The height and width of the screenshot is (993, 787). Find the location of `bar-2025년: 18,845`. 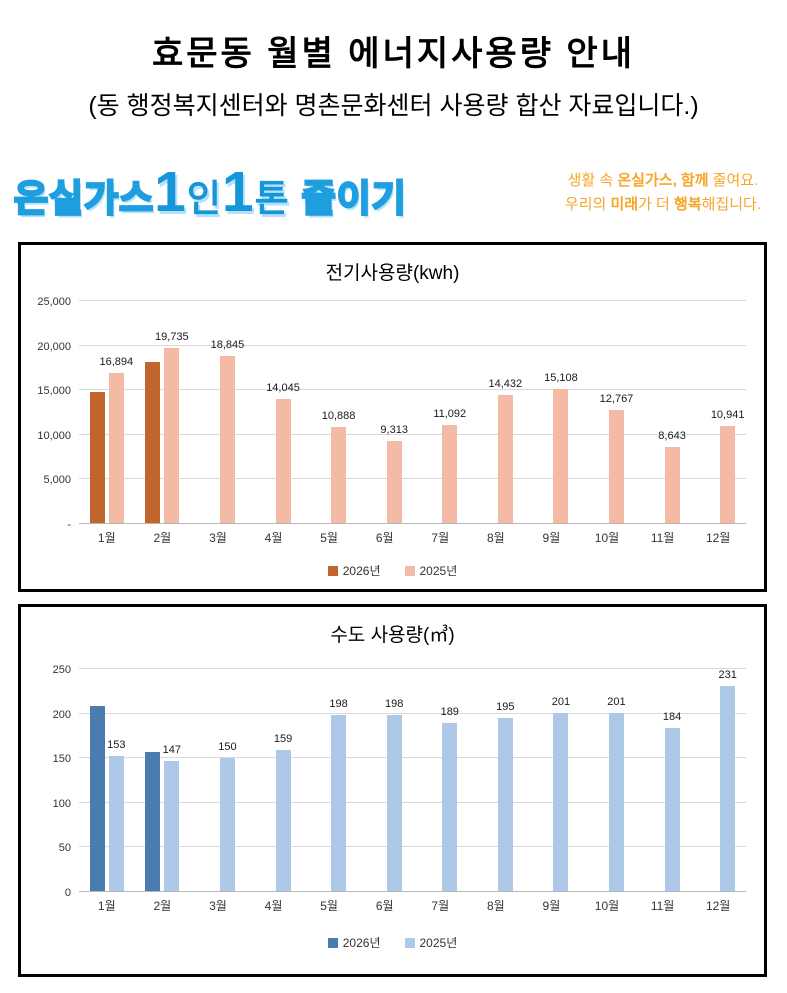

bar-2025년: 18,845 is located at coordinates (227, 431).